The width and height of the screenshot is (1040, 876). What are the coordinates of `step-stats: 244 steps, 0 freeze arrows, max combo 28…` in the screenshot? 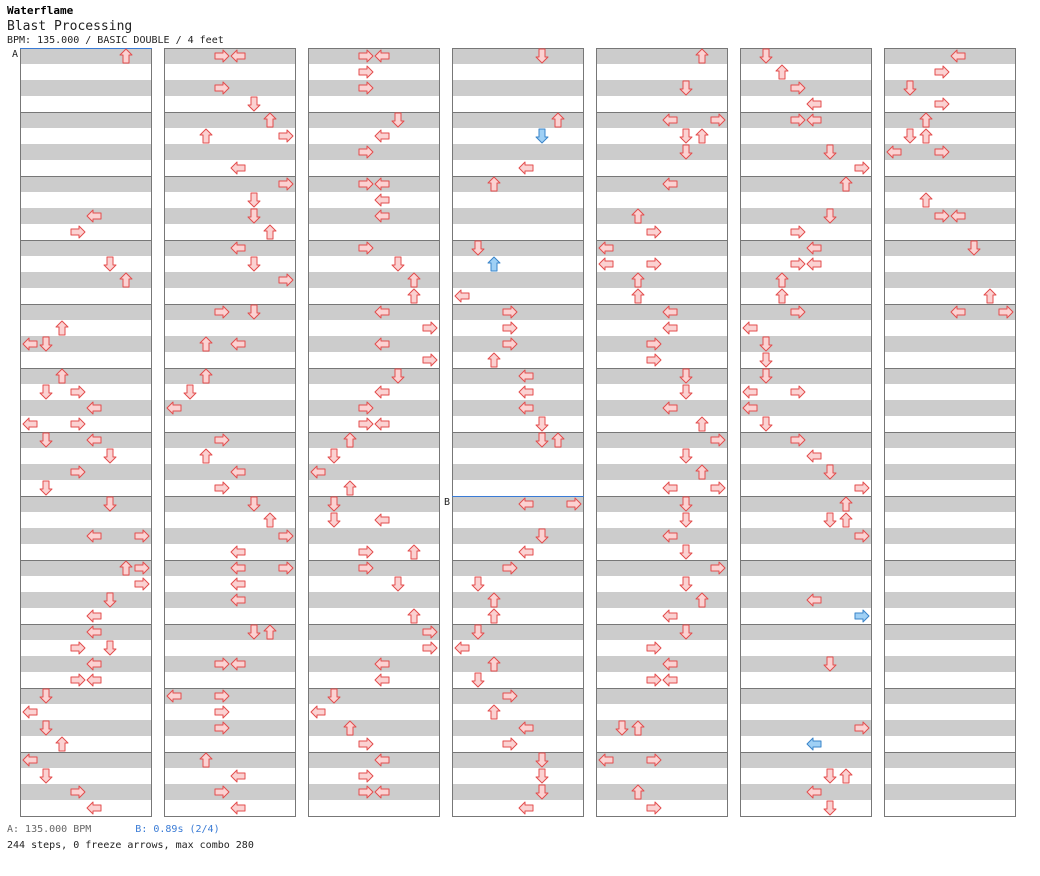 It's located at (130, 845).